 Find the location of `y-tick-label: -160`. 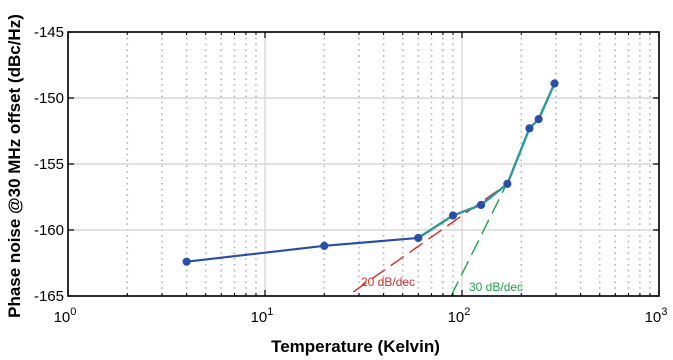

y-tick-label: -160 is located at coordinates (49, 230).